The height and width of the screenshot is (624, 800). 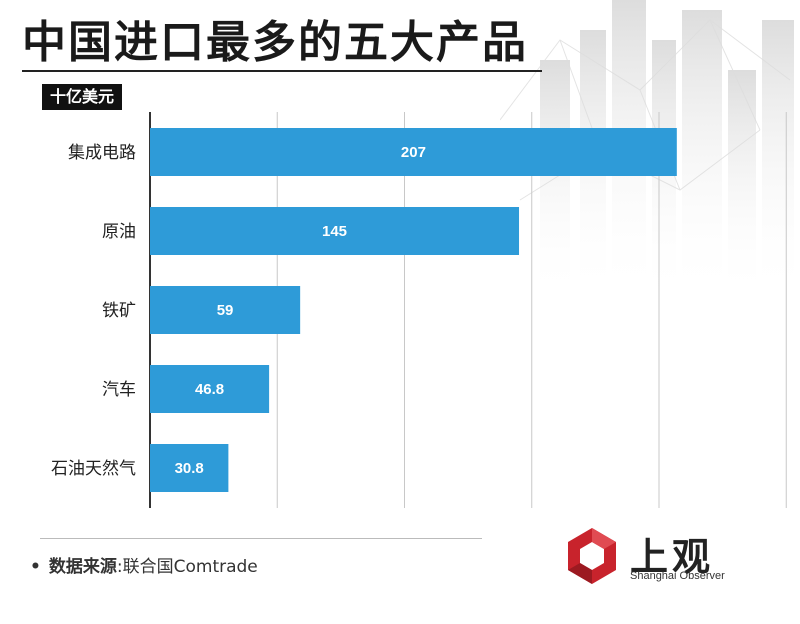 I want to click on logo-name-cn: 上观, so click(x=672, y=556).